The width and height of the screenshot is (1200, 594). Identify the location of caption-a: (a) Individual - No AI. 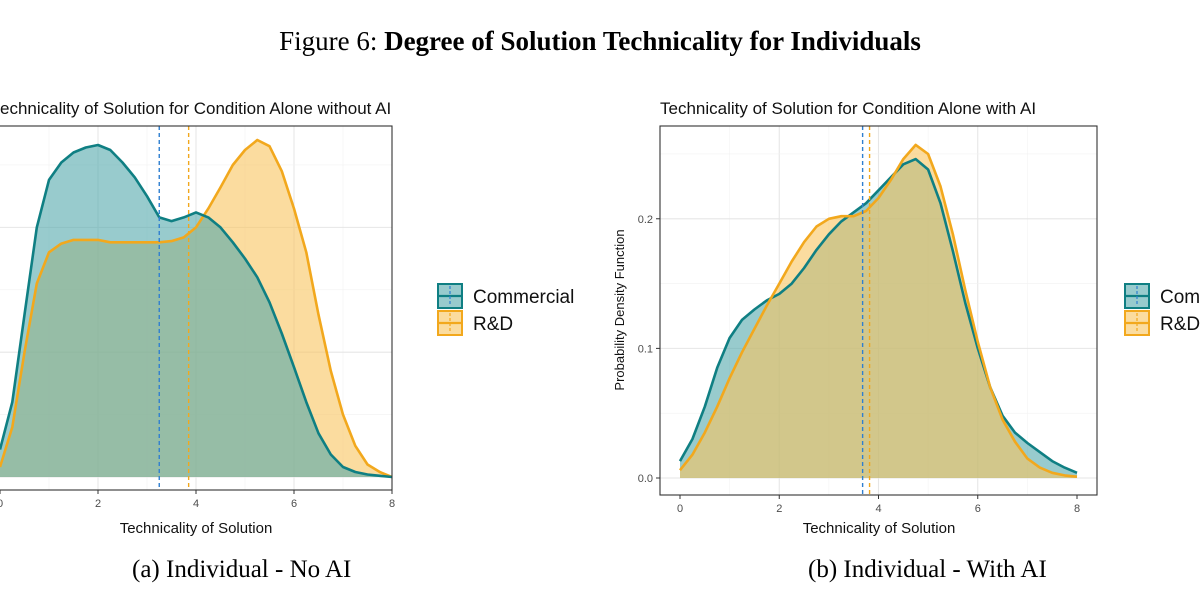
(242, 569).